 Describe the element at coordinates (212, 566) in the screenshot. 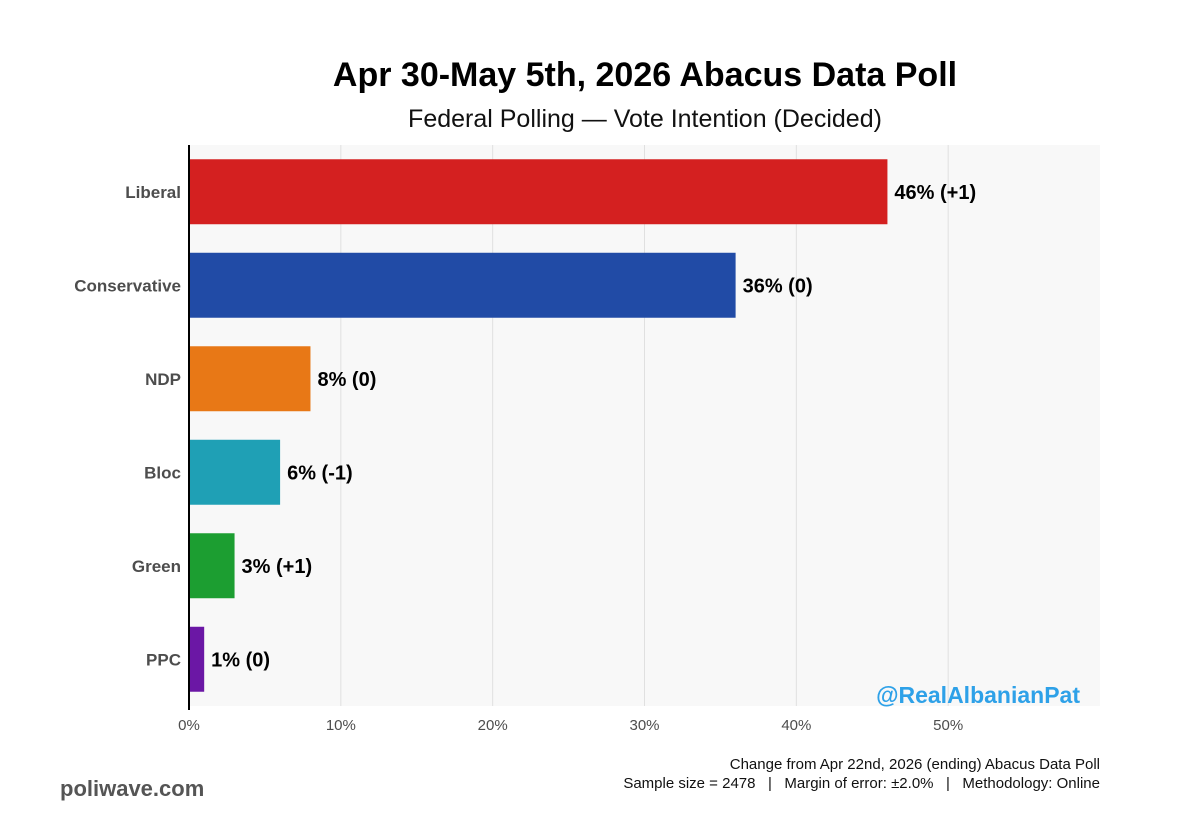

I see `bar-green` at that location.